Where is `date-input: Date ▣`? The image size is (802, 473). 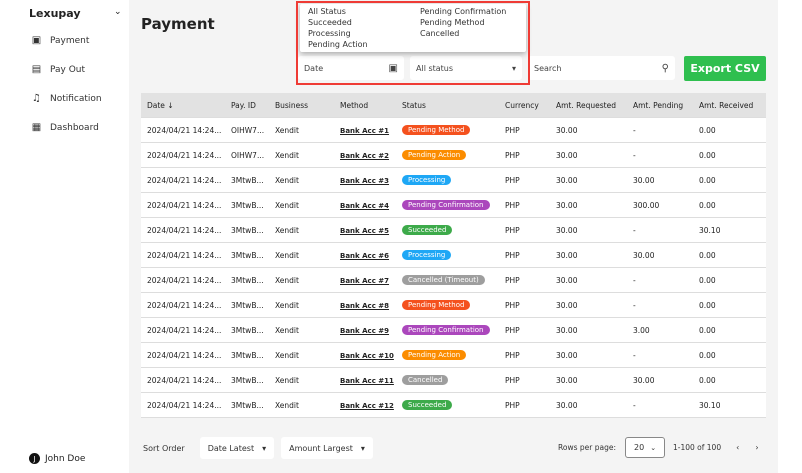 date-input: Date ▣ is located at coordinates (351, 68).